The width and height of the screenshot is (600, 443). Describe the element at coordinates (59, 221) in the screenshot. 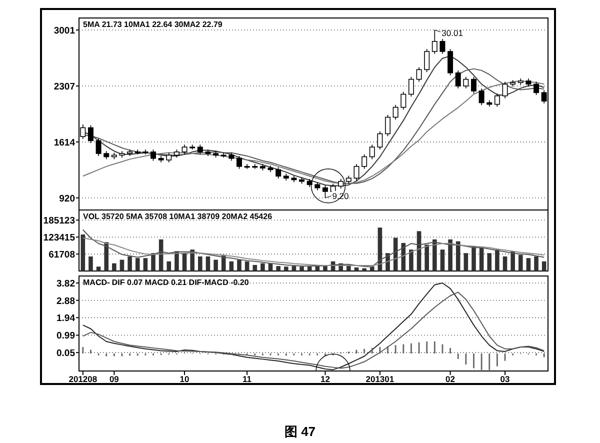

I see `y-tick-label: 185123` at that location.